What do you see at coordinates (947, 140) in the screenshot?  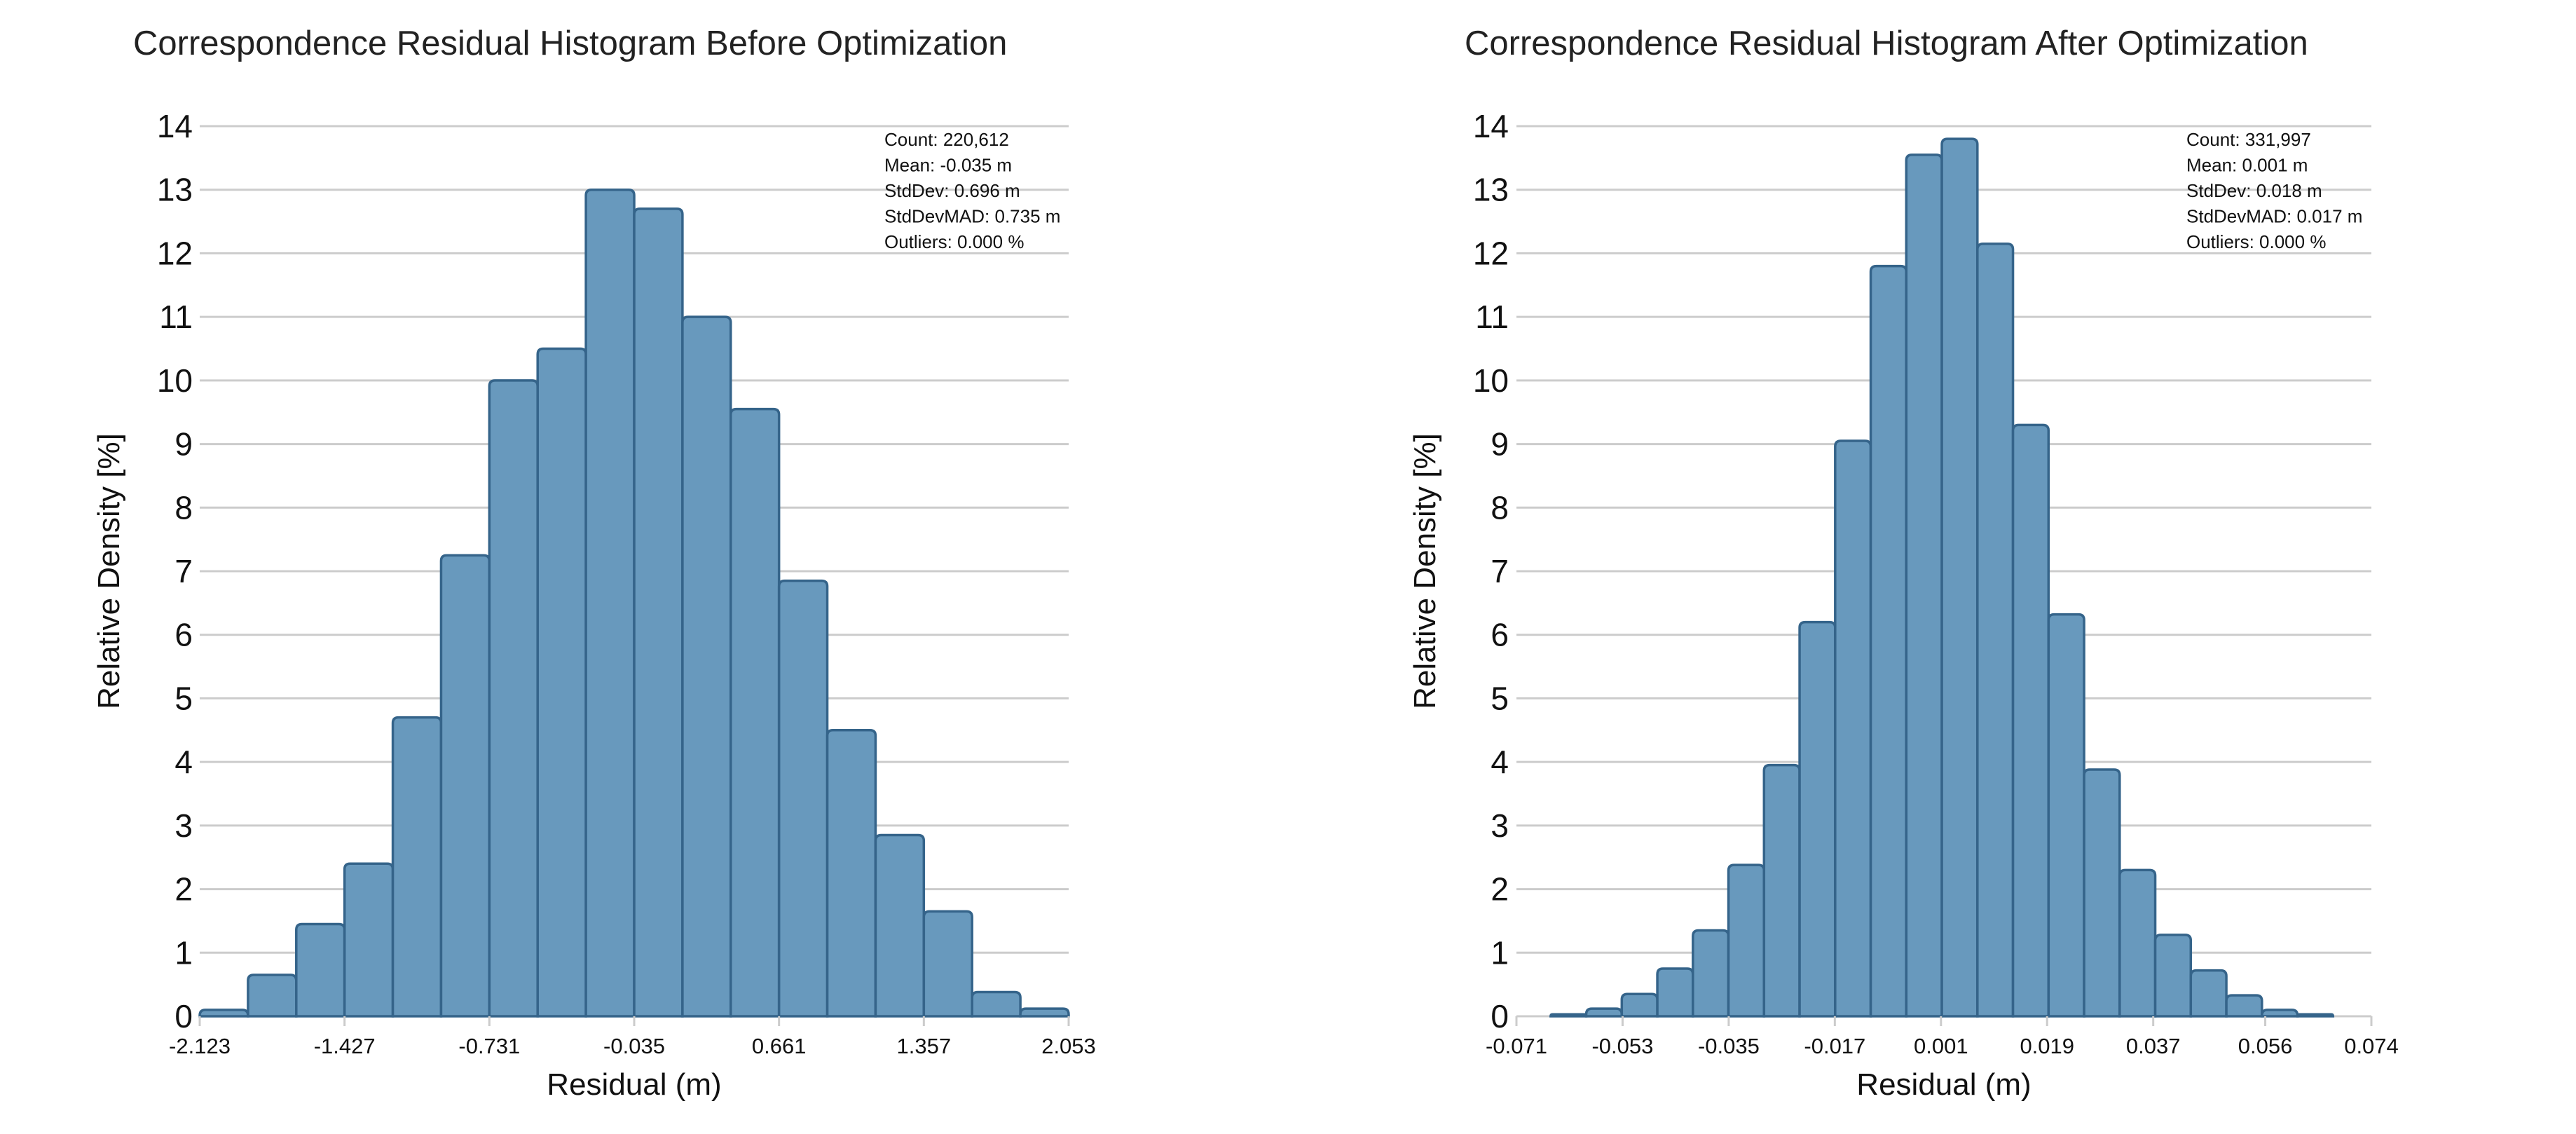 I see `stats-count: Count: 220,612` at bounding box center [947, 140].